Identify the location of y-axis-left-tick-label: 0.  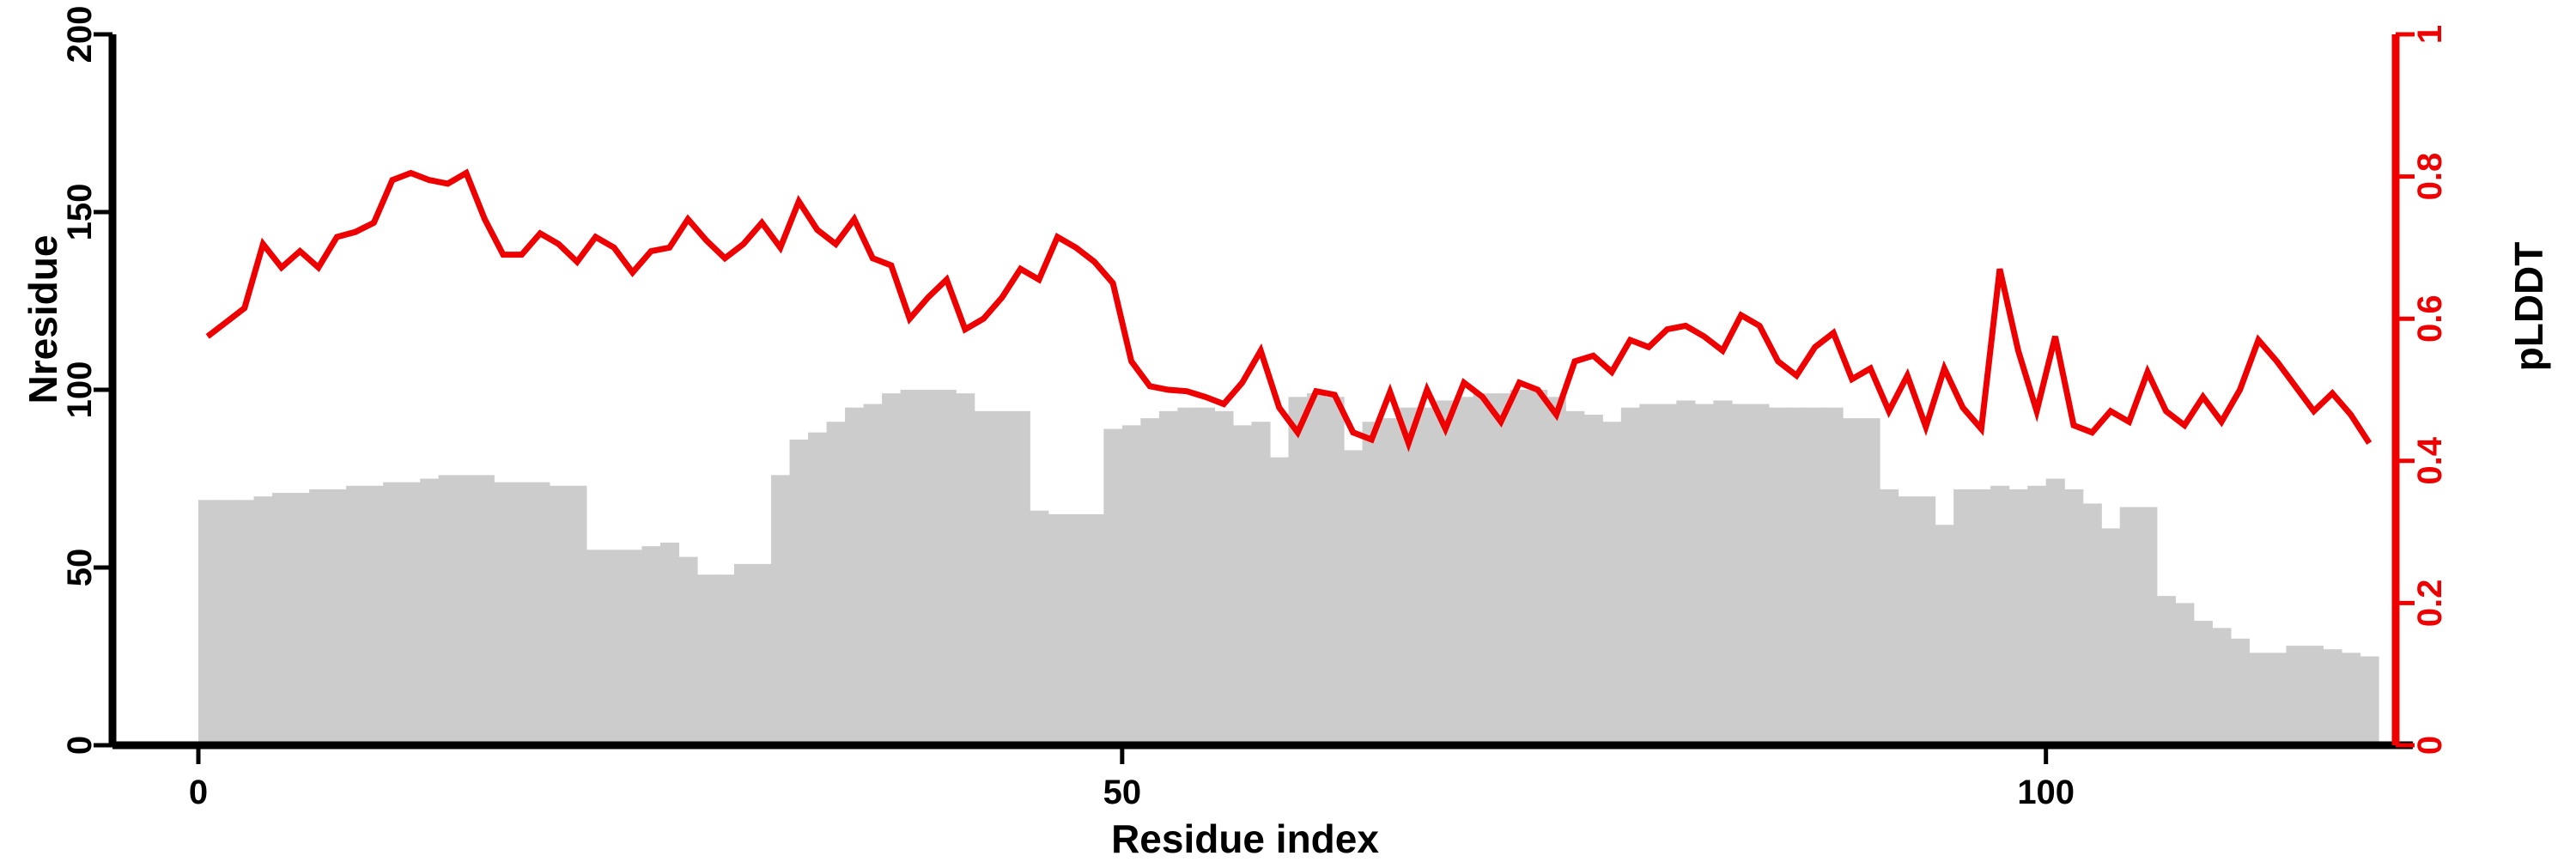
(80, 745).